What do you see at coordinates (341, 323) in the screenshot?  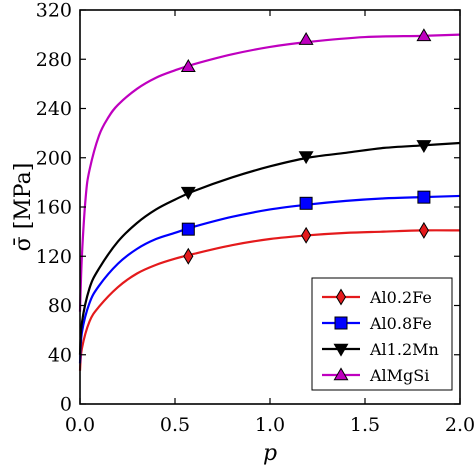 I see `legend-marker-al0-8fe` at bounding box center [341, 323].